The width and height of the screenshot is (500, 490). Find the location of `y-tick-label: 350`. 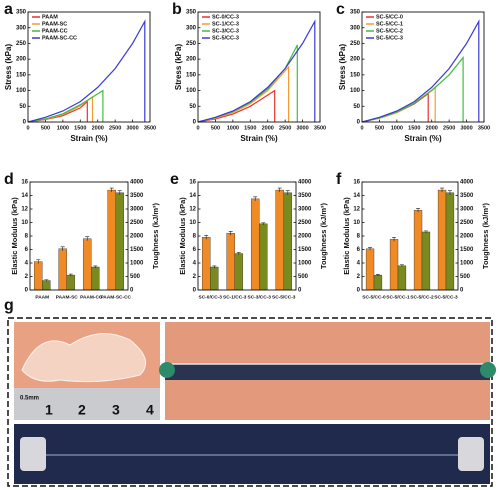

y-tick-label: 350 is located at coordinates (355, 13).